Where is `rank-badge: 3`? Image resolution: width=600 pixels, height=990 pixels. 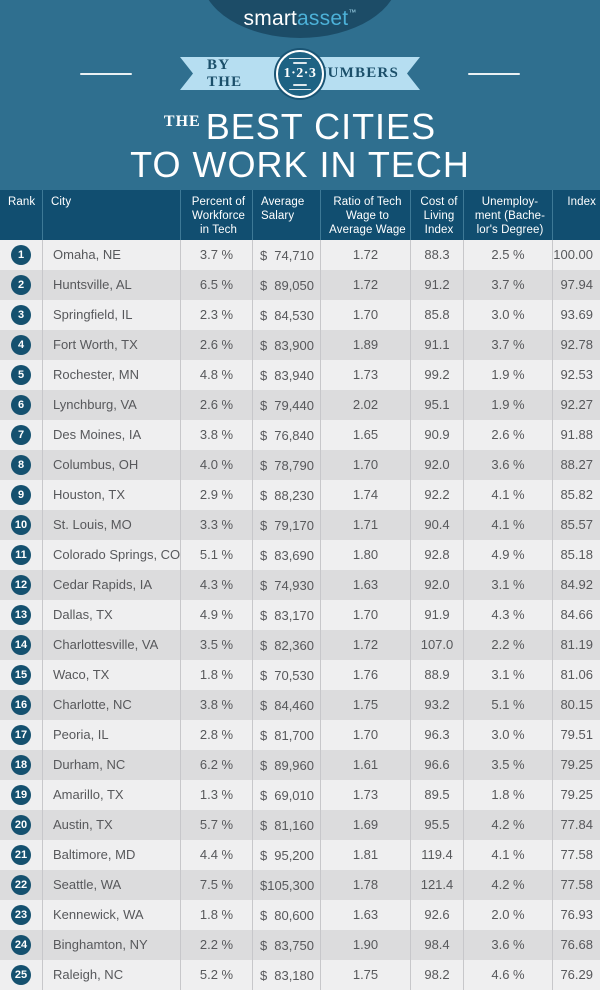 rank-badge: 3 is located at coordinates (21, 315).